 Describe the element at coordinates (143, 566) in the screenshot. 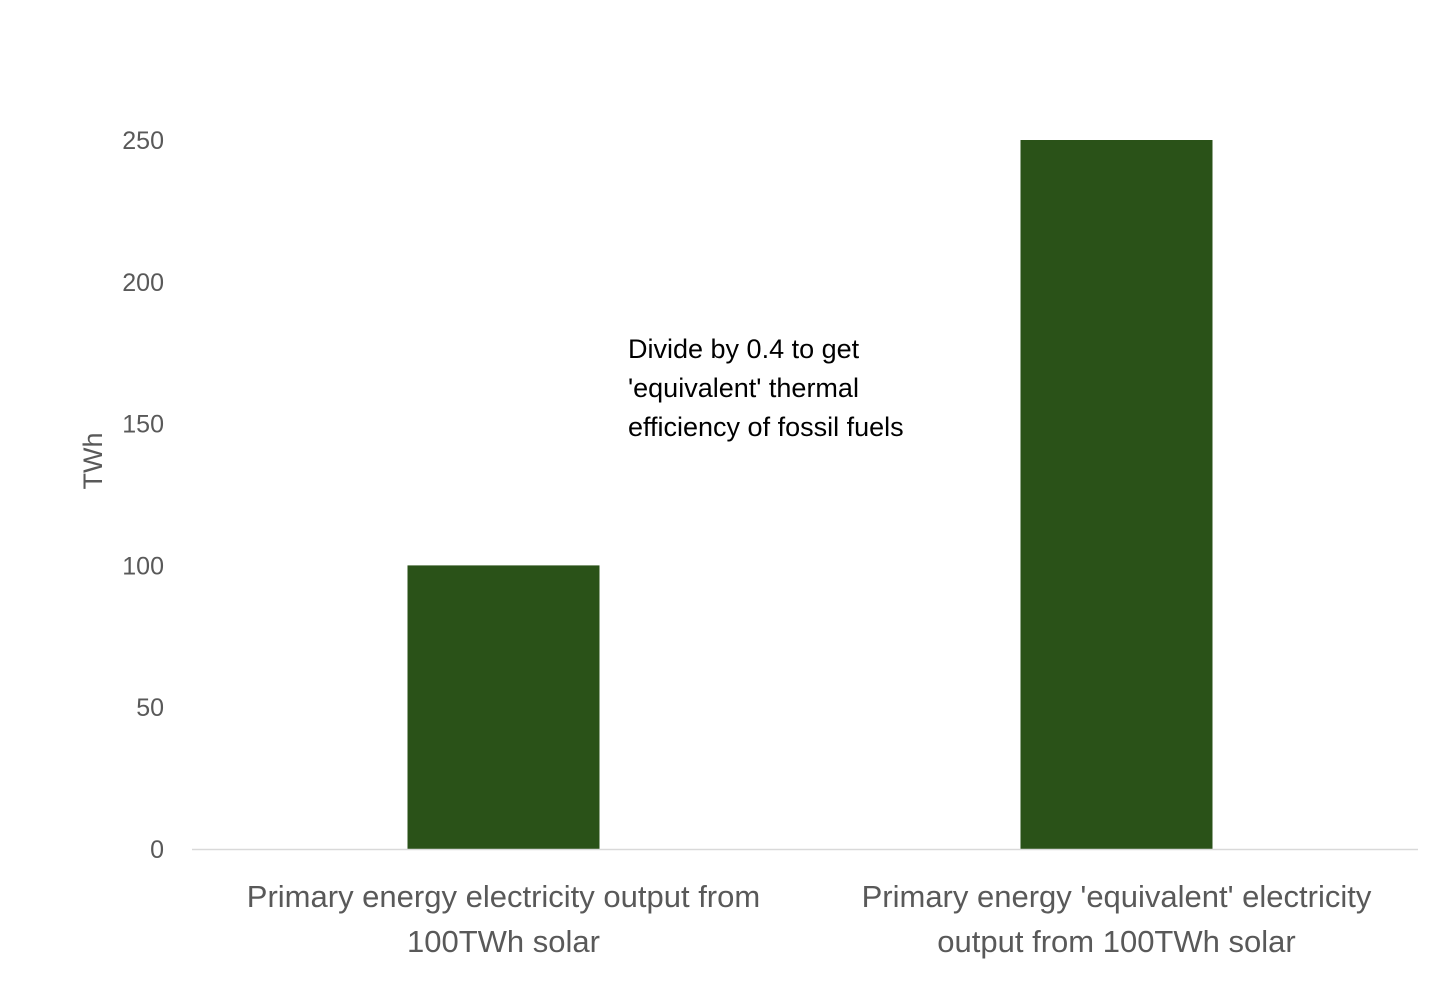

I see `y-tick-label: 100` at that location.